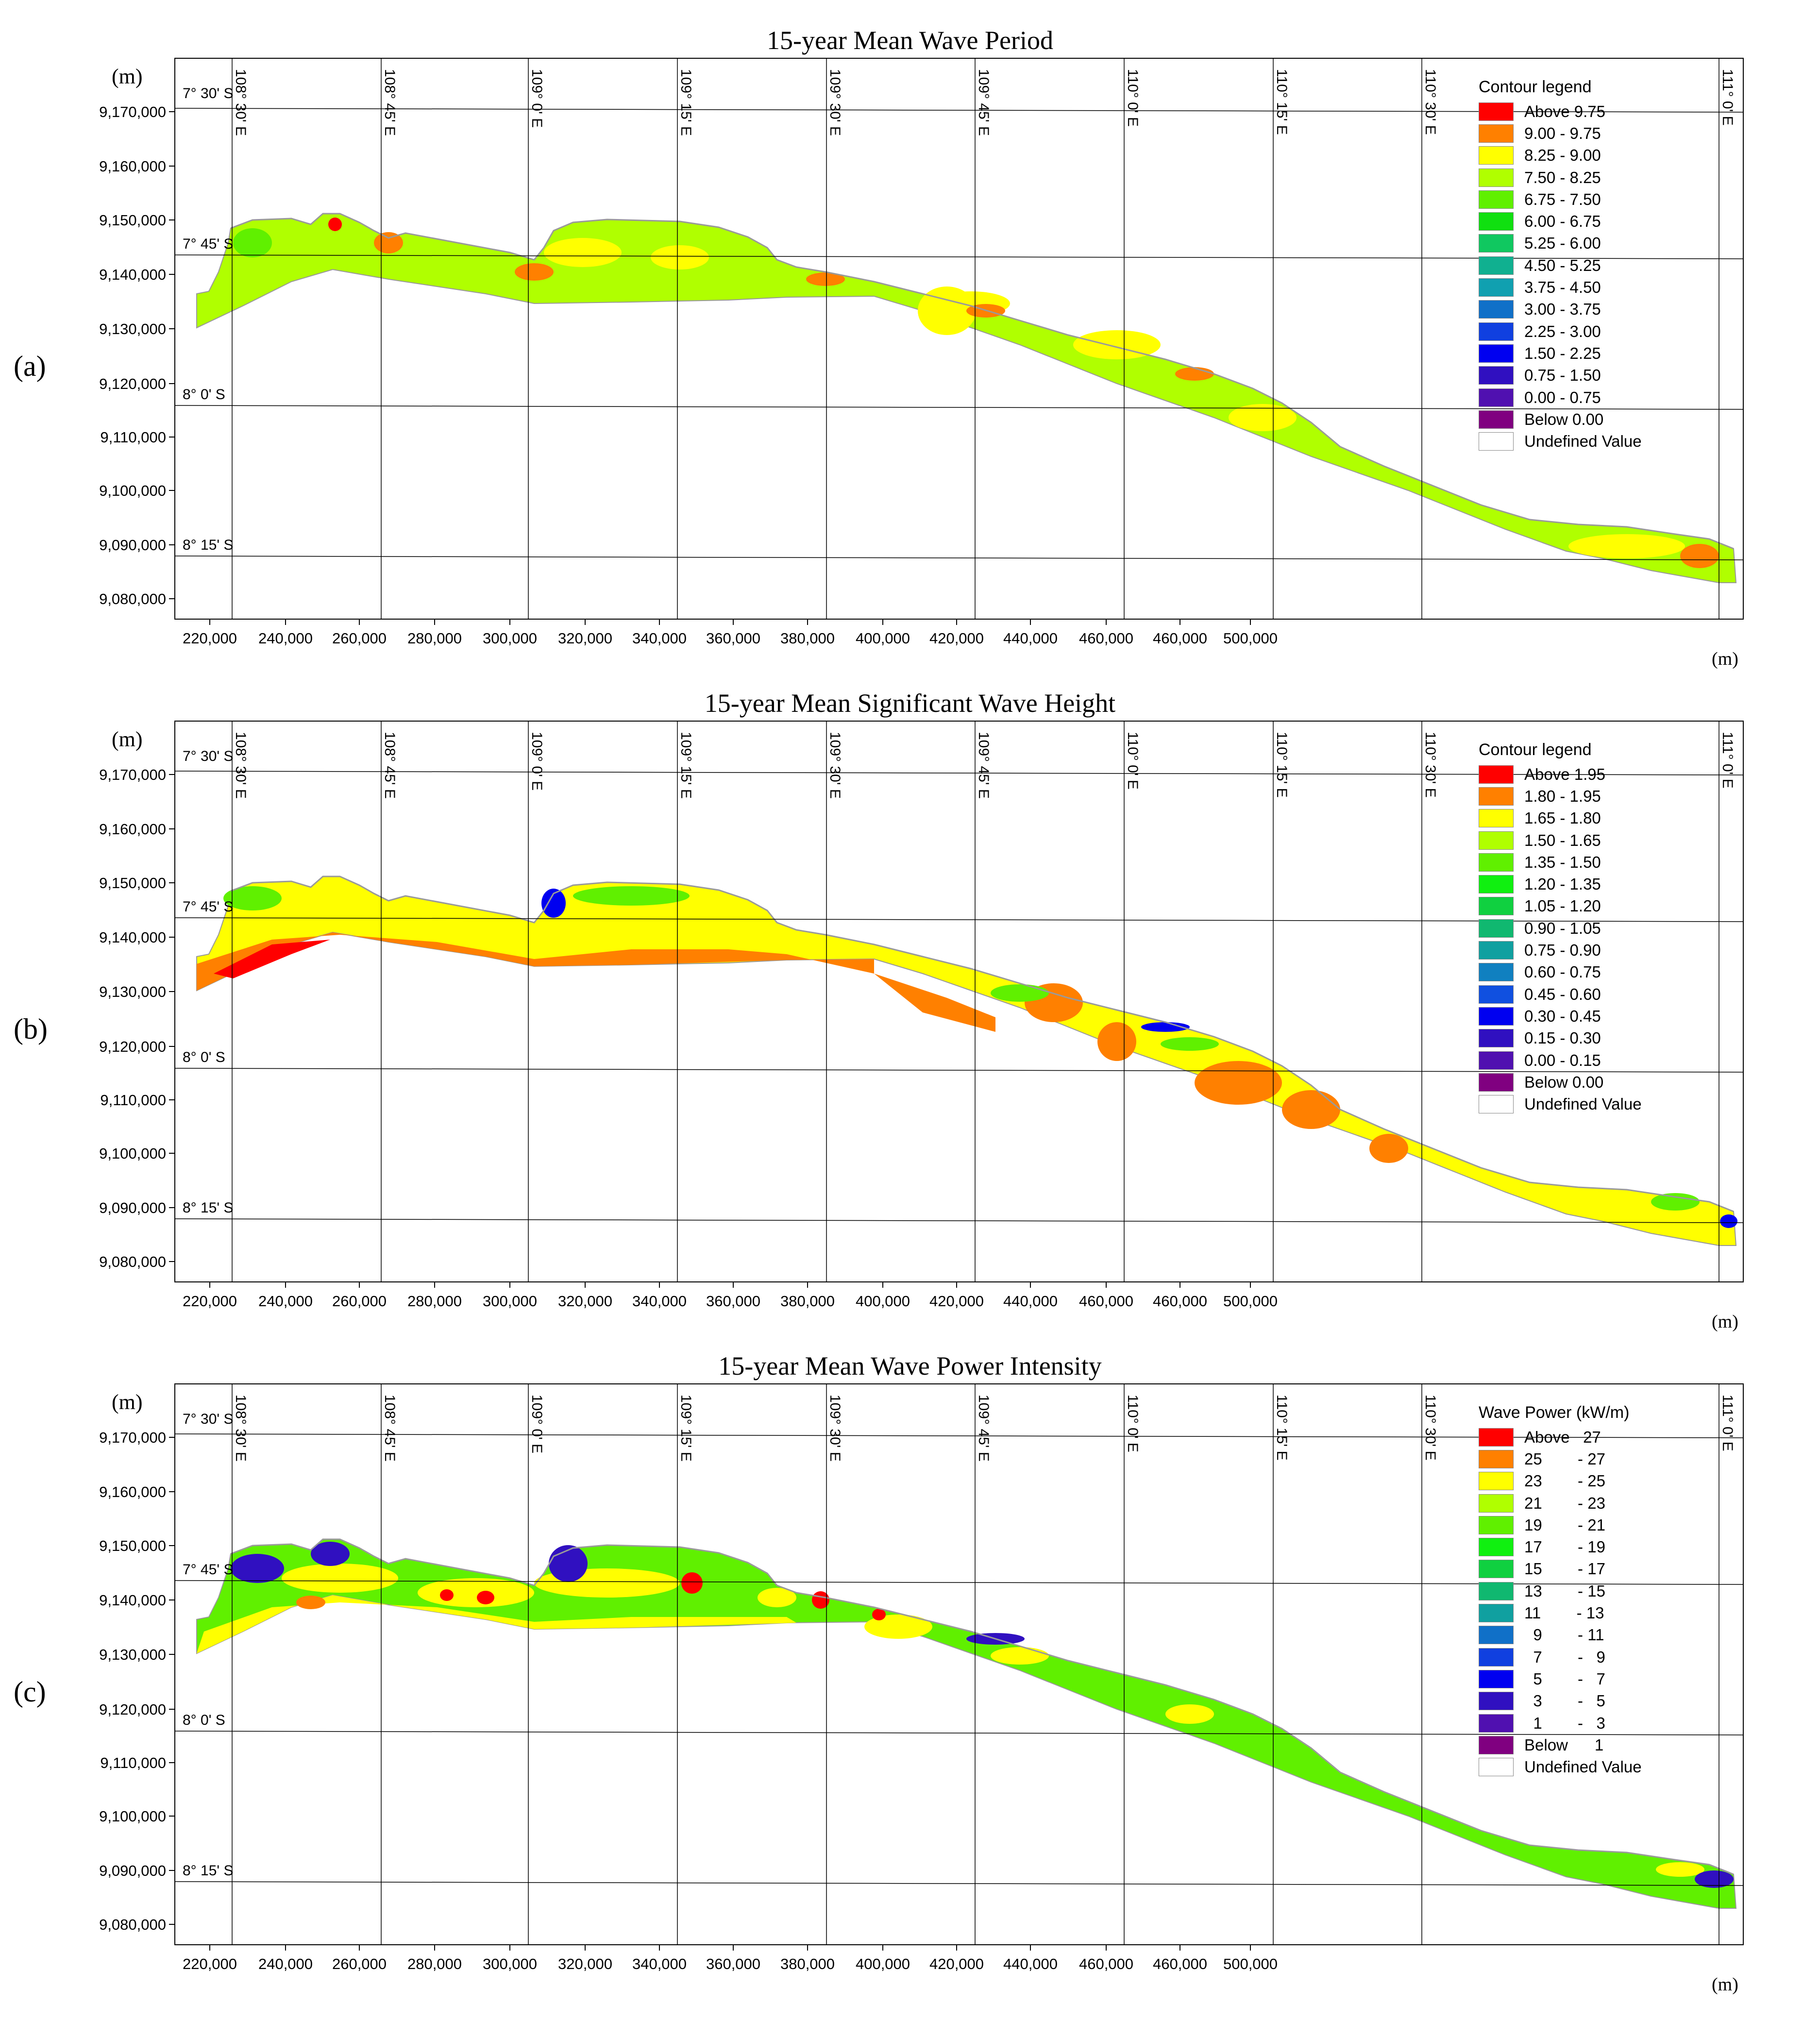 The height and width of the screenshot is (2037, 1820). I want to click on y-tick-label: 9,130,000, so click(132, 328).